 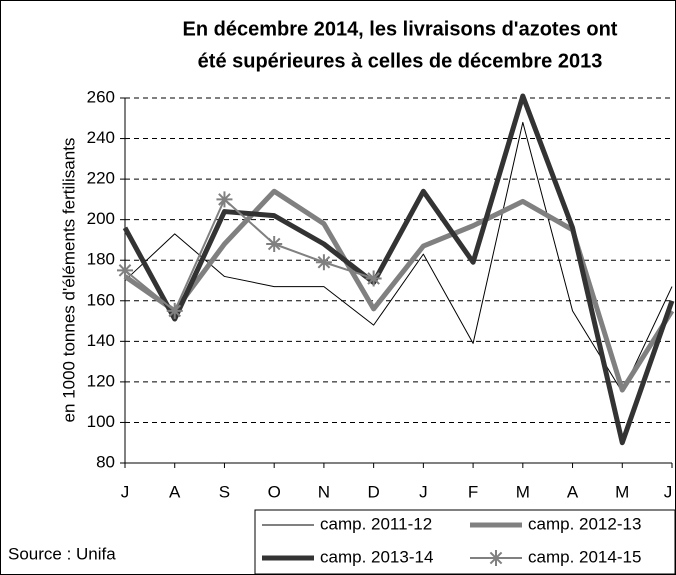 What do you see at coordinates (376, 523) in the screenshot?
I see `legend-label: camp. 2011-12` at bounding box center [376, 523].